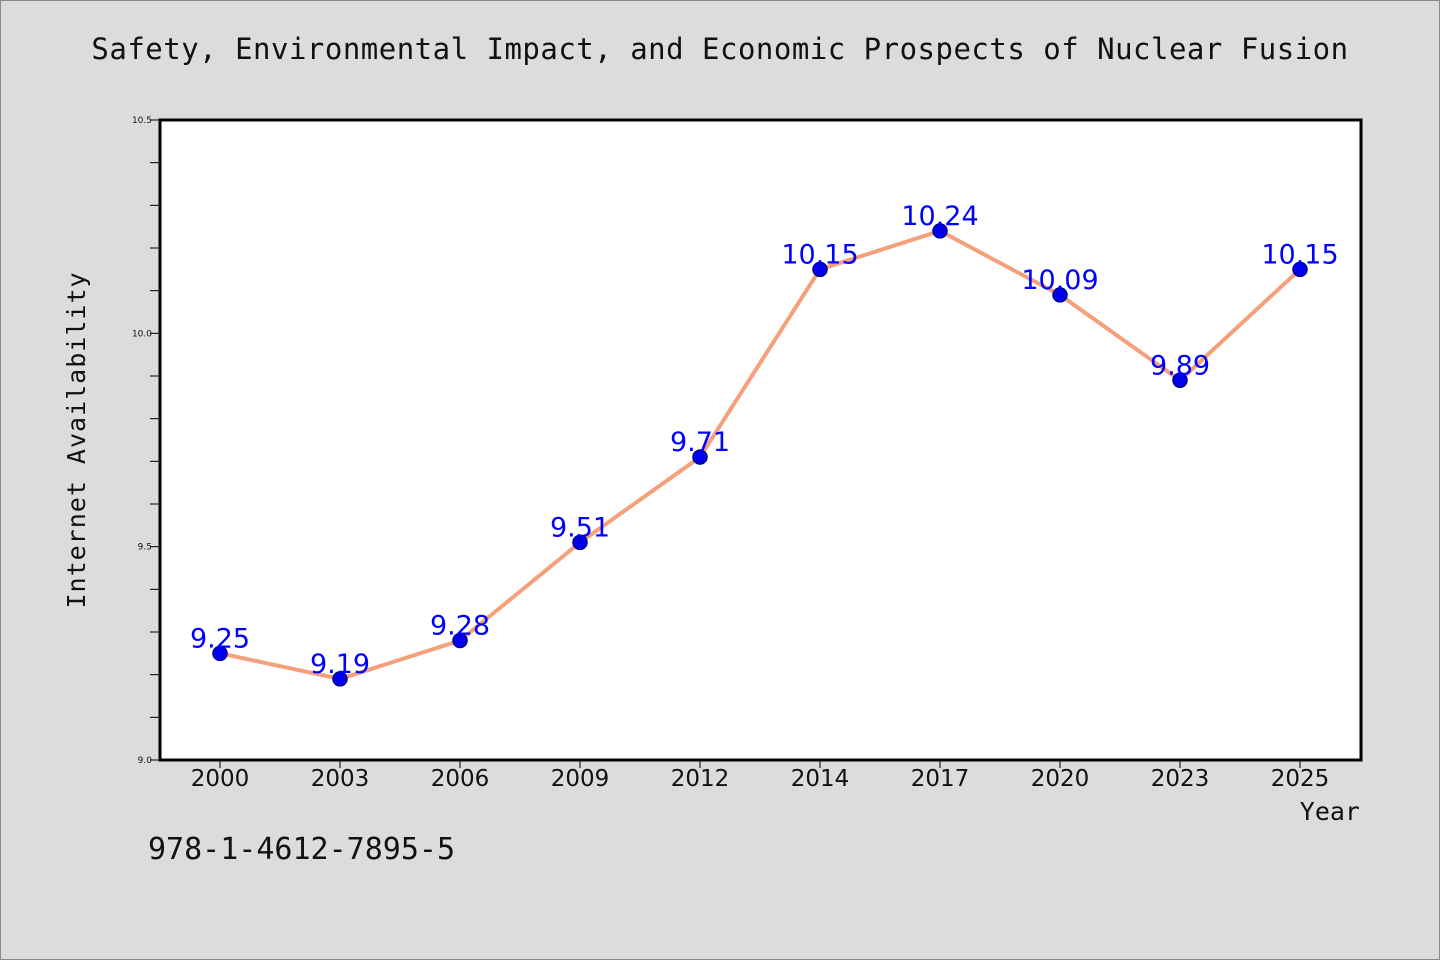 Image resolution: width=1440 pixels, height=960 pixels. I want to click on y-axis-label: Internet Availability, so click(76, 439).